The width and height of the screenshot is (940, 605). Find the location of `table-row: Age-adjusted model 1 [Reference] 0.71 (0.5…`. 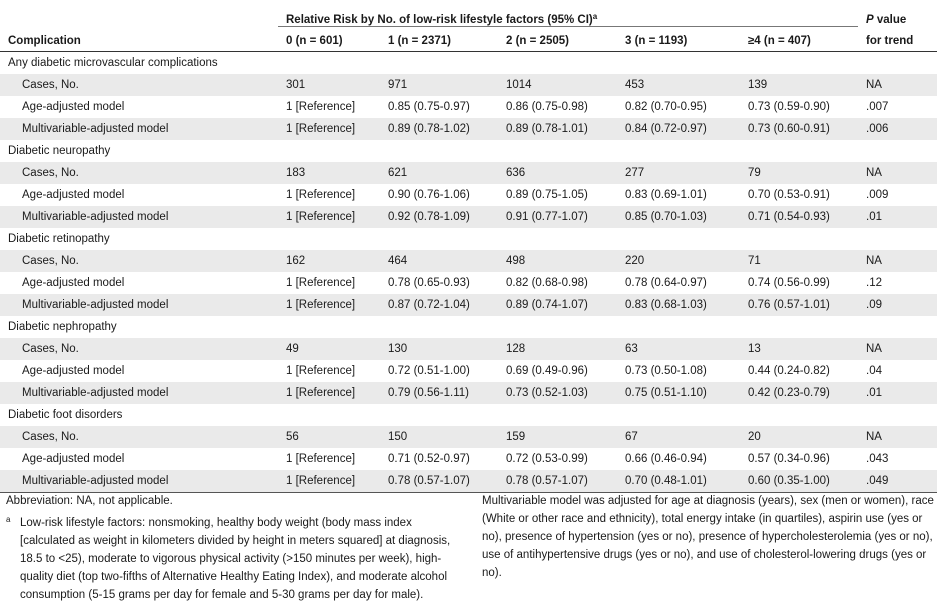

table-row: Age-adjusted model 1 [Reference] 0.71 (0.5… is located at coordinates (468, 459).